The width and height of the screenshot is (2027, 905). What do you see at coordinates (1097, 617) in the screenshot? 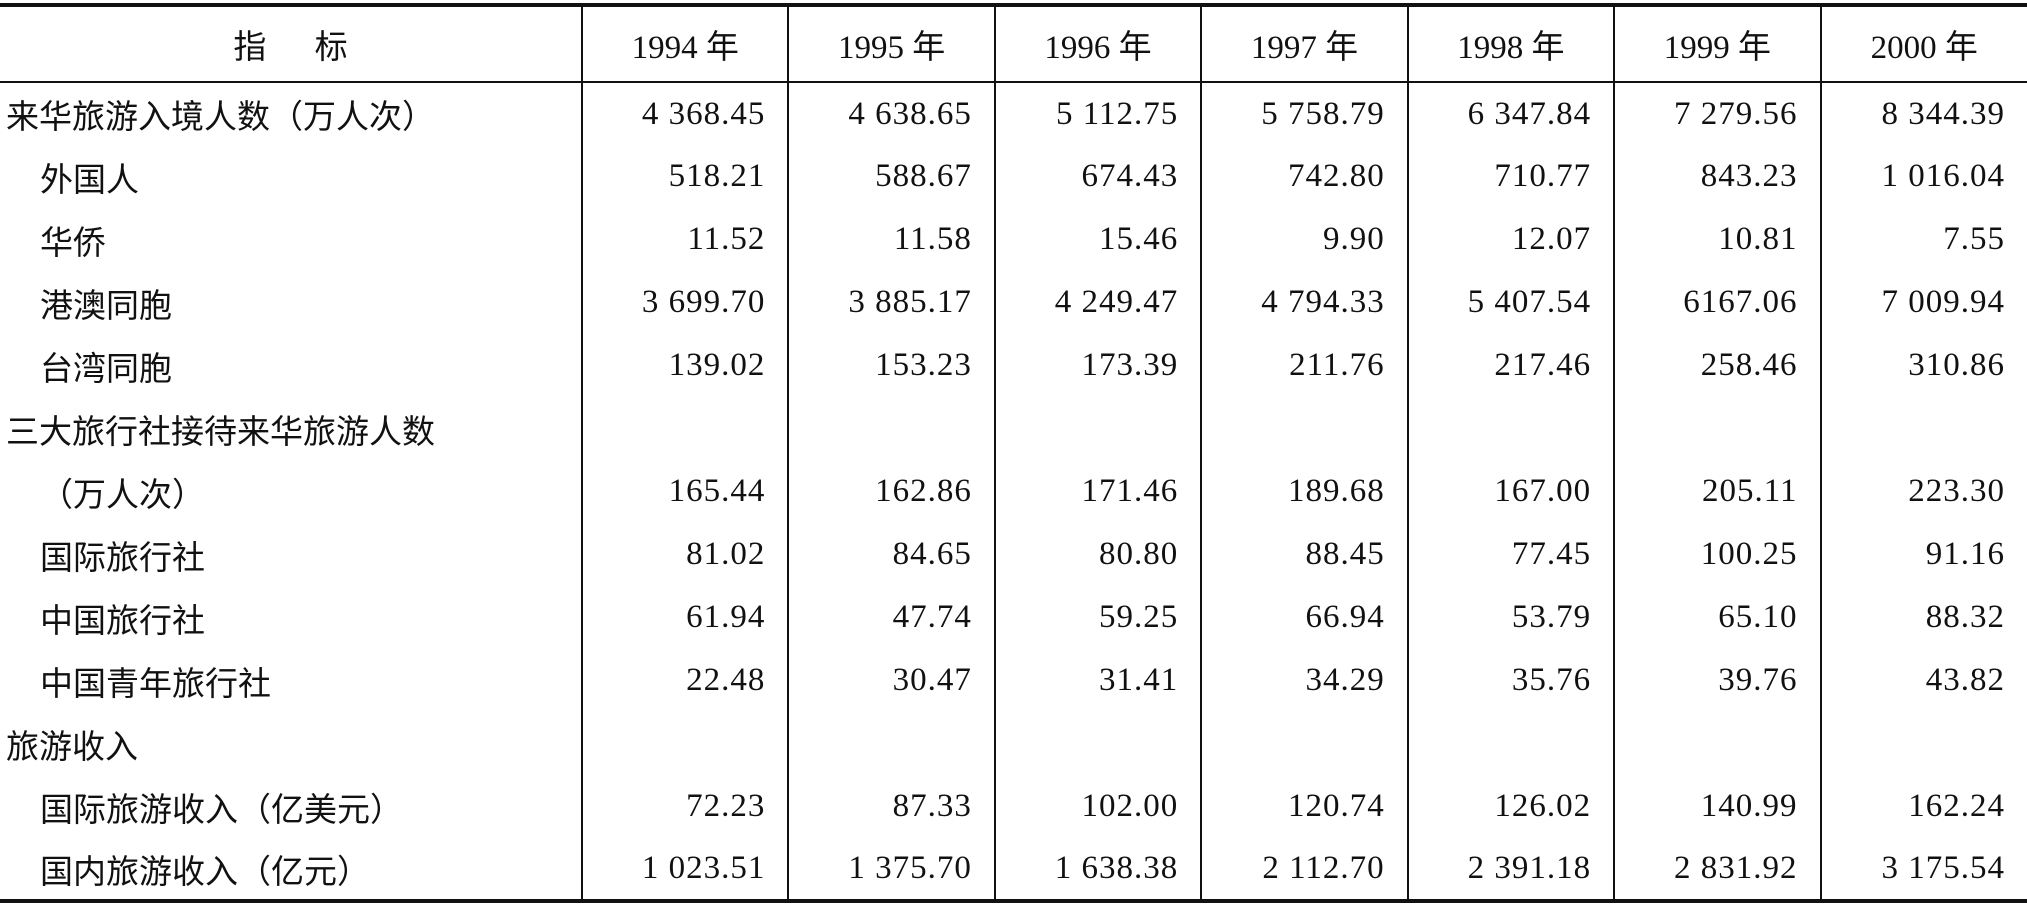
I see `cell-value: 59.25` at bounding box center [1097, 617].